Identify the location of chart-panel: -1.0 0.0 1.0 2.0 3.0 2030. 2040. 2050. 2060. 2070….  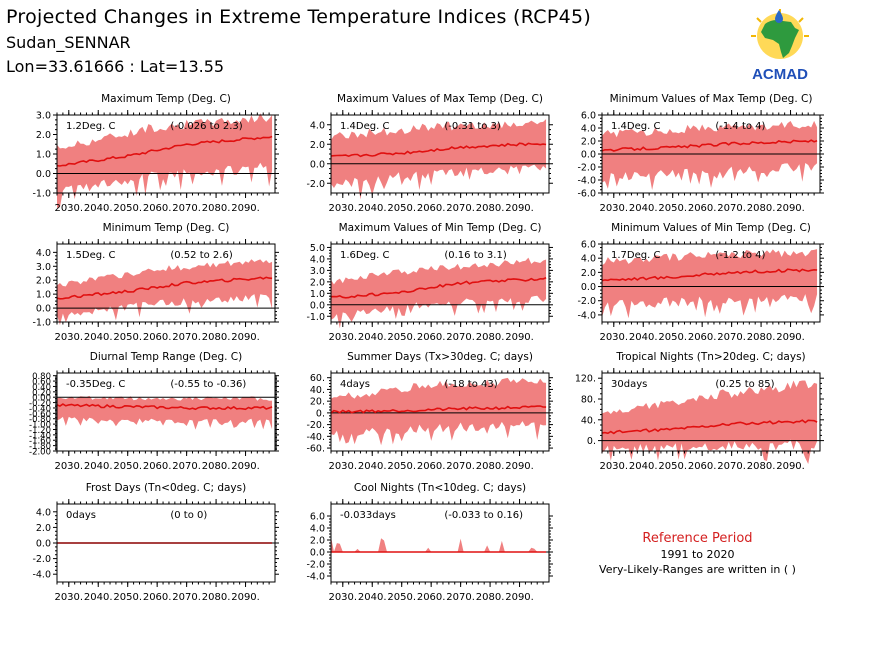
(155, 153).